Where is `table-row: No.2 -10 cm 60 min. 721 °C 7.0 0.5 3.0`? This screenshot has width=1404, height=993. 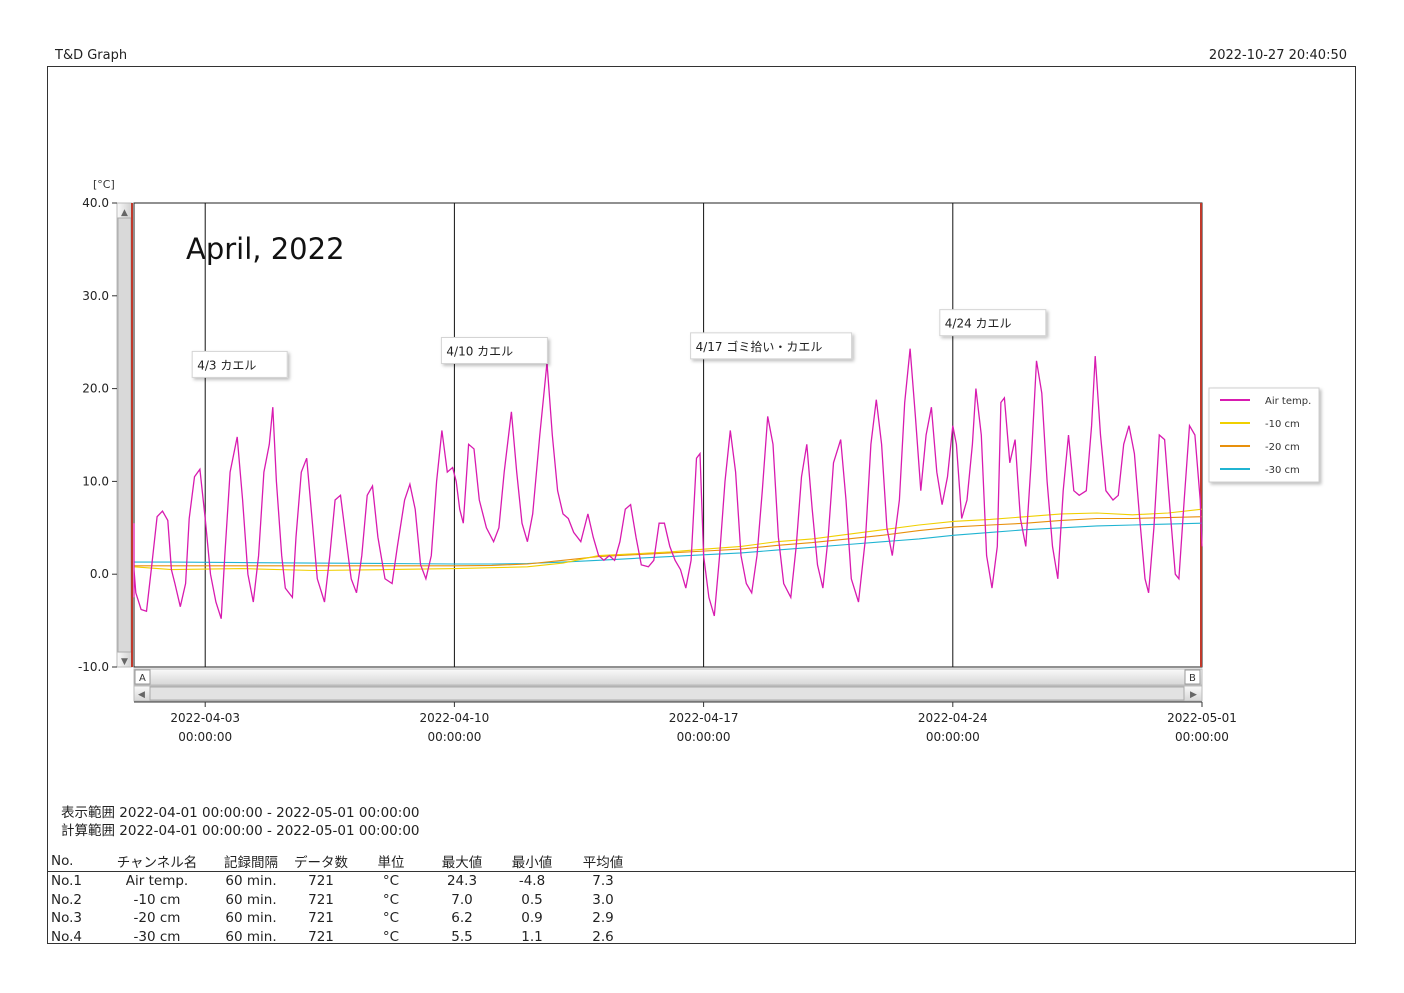 table-row: No.2 -10 cm 60 min. 721 °C 7.0 0.5 3.0 is located at coordinates (701, 900).